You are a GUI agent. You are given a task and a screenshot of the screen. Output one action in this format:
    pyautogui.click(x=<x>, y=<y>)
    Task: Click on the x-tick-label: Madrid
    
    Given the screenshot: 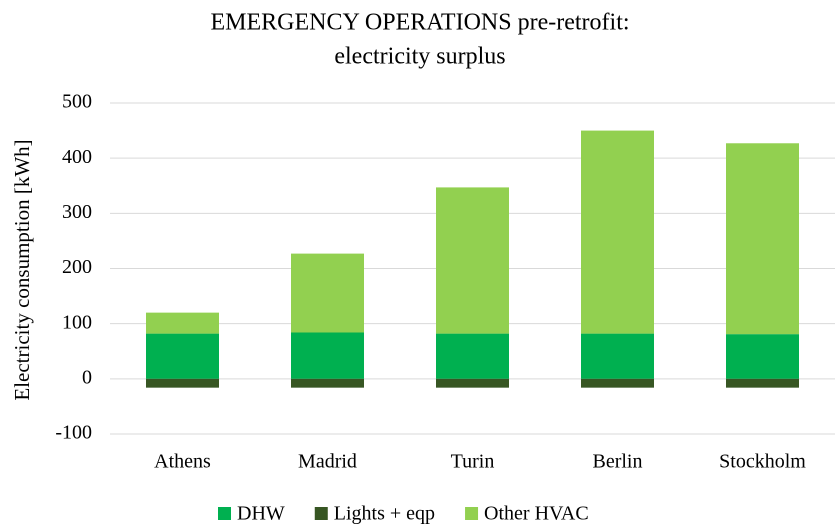 What is the action you would take?
    pyautogui.click(x=327, y=462)
    